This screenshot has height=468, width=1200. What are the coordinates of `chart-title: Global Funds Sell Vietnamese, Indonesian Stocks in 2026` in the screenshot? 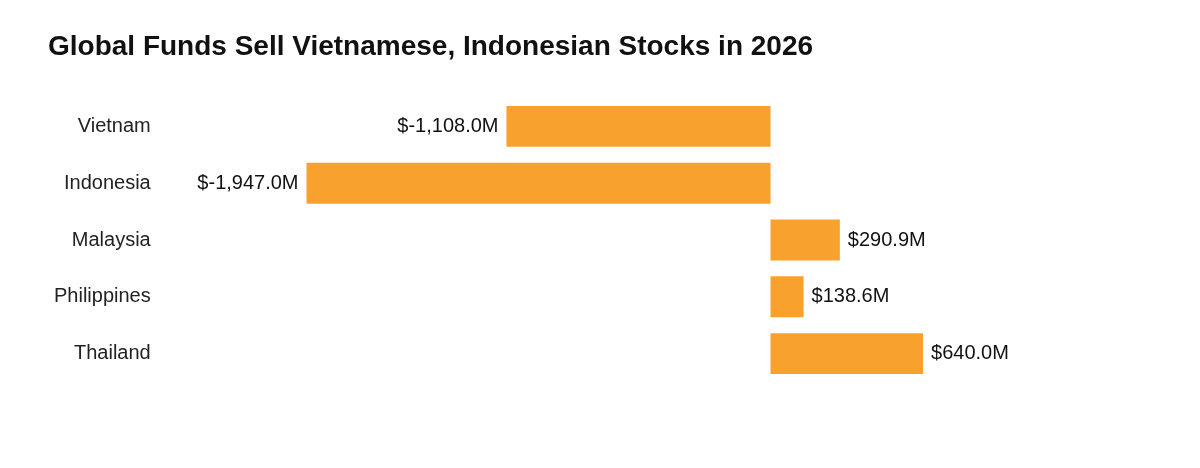 It's located at (431, 46).